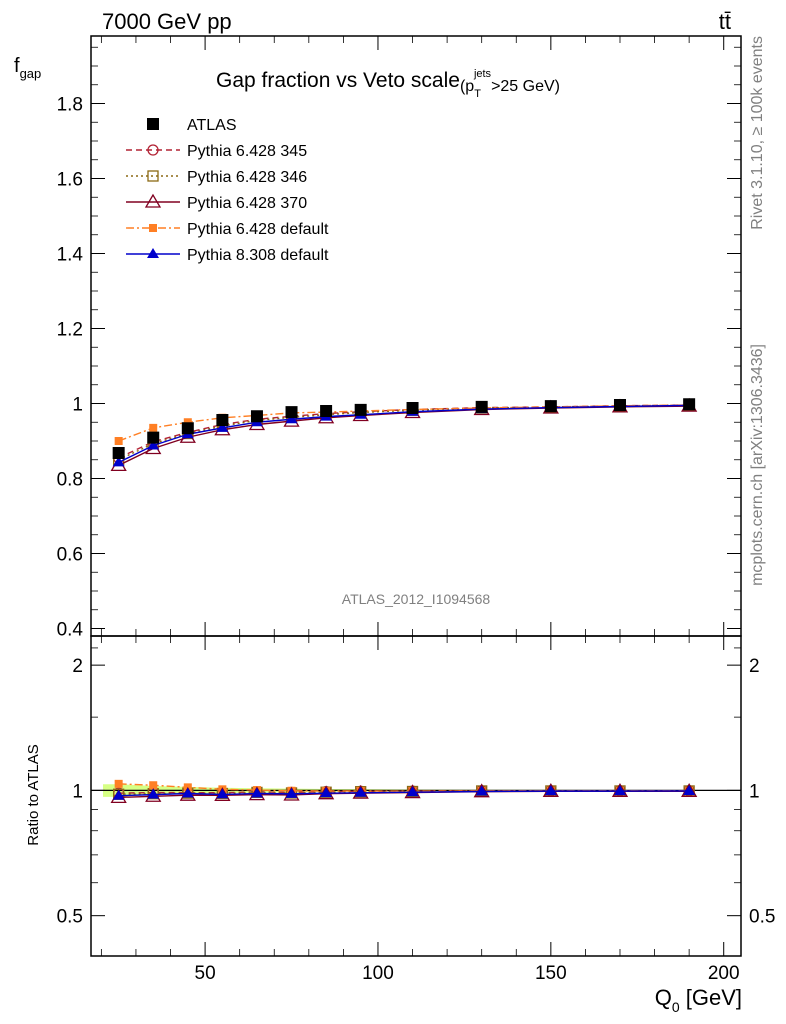 This screenshot has height=1024, width=786. What do you see at coordinates (212, 125) in the screenshot?
I see `legend-label: ATLAS` at bounding box center [212, 125].